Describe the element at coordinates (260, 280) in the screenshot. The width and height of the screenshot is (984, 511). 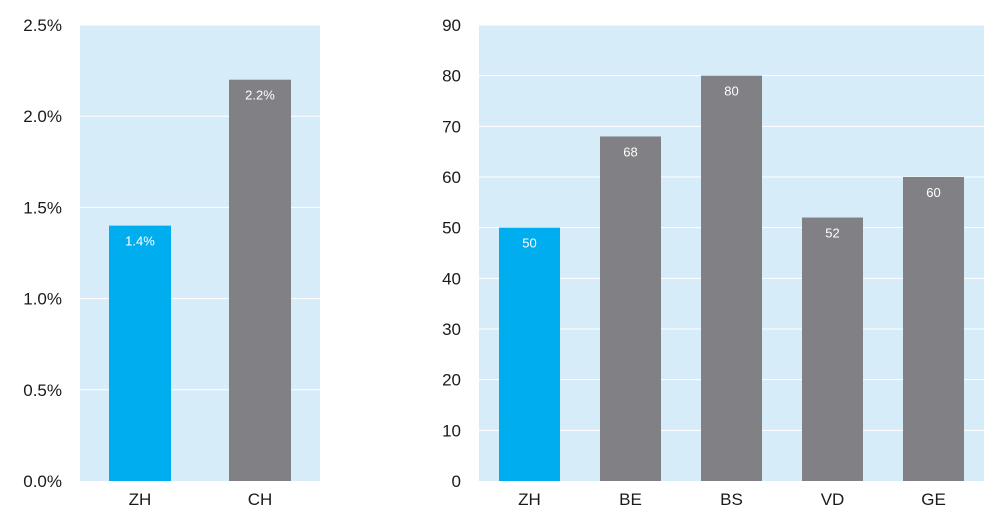
I see `left-bar-ch` at that location.